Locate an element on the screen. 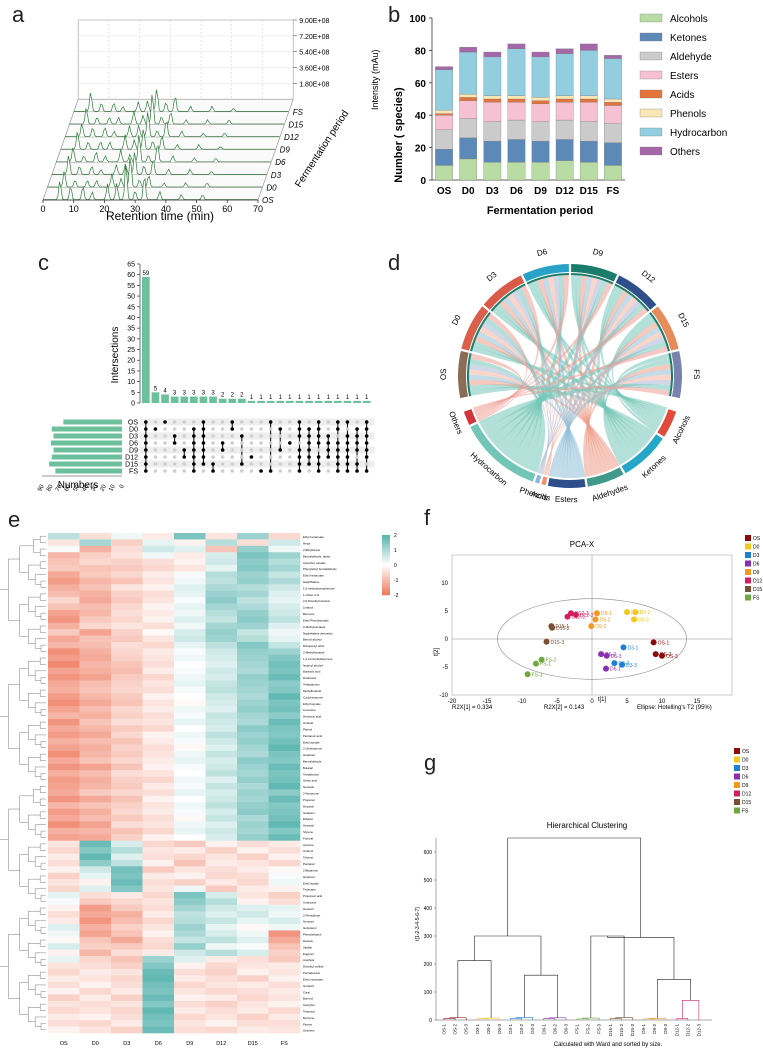  chart-e-row-label: Phenylethyl benzaldehyde is located at coordinates (320, 569).